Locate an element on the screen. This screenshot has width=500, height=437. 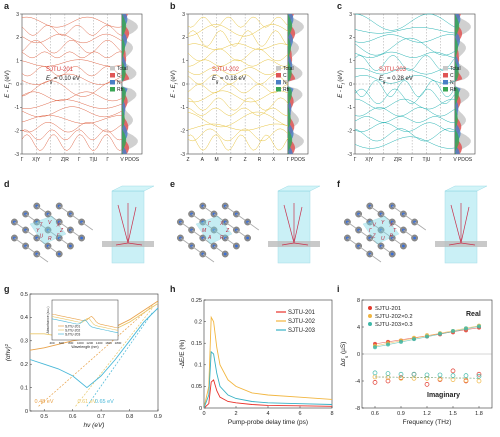
ylabel-a-part-2: (eV) is located at coordinates (8, 76).